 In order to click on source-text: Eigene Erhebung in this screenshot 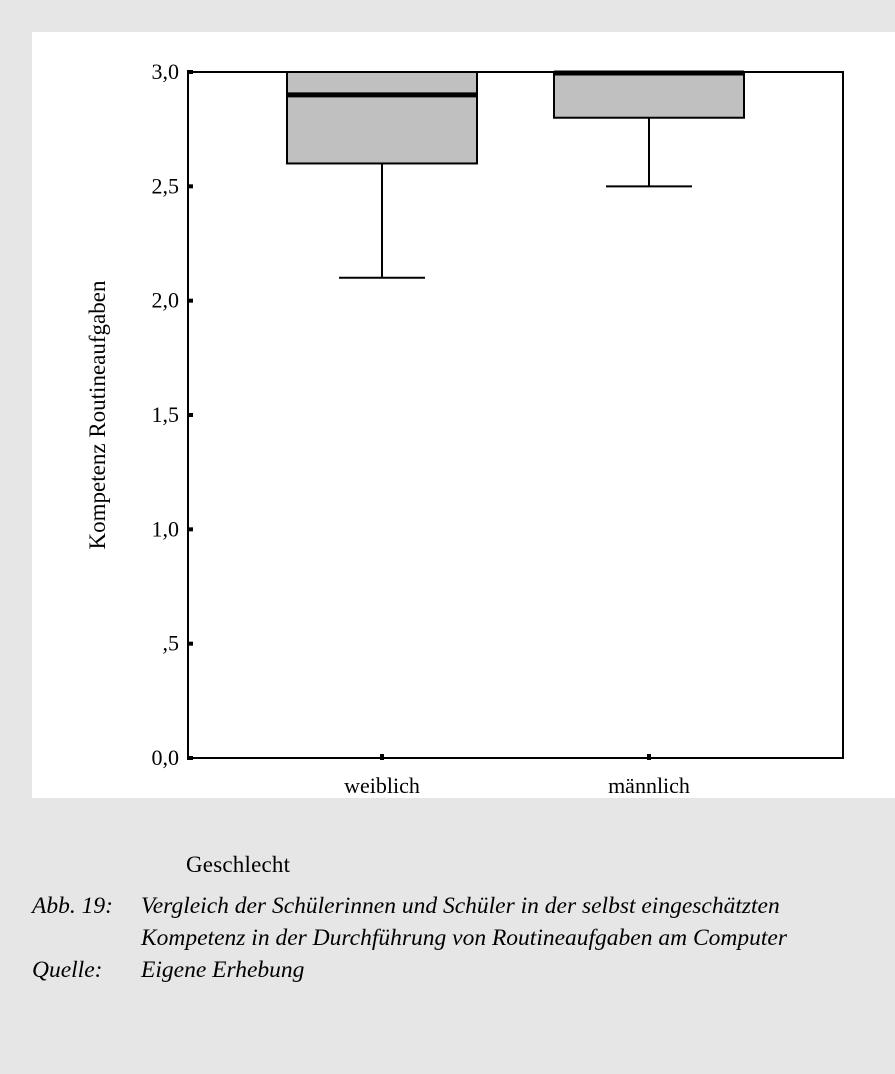, I will do `click(223, 970)`.